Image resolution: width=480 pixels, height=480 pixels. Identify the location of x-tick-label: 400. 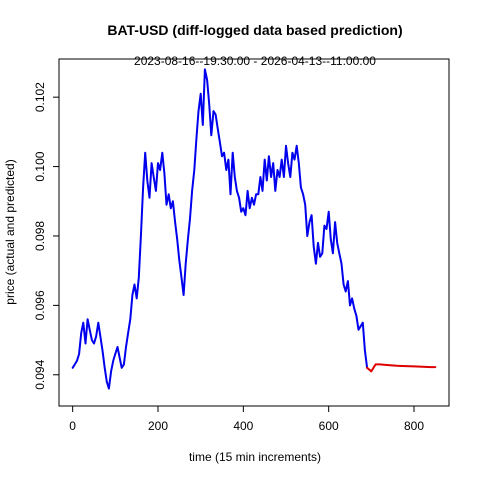
(243, 426).